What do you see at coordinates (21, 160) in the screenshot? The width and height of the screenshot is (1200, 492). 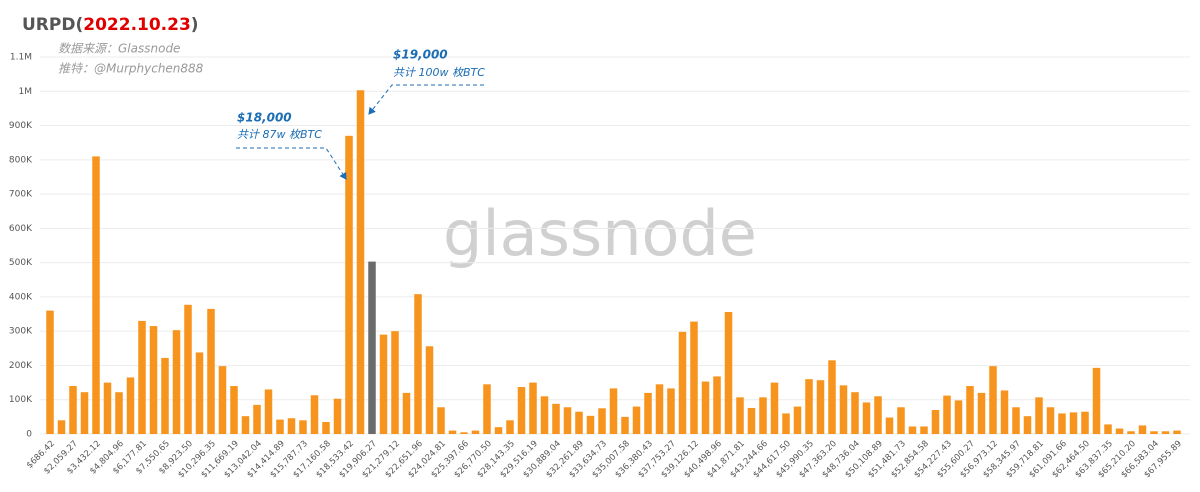 I see `y-tick-label: 800K` at bounding box center [21, 160].